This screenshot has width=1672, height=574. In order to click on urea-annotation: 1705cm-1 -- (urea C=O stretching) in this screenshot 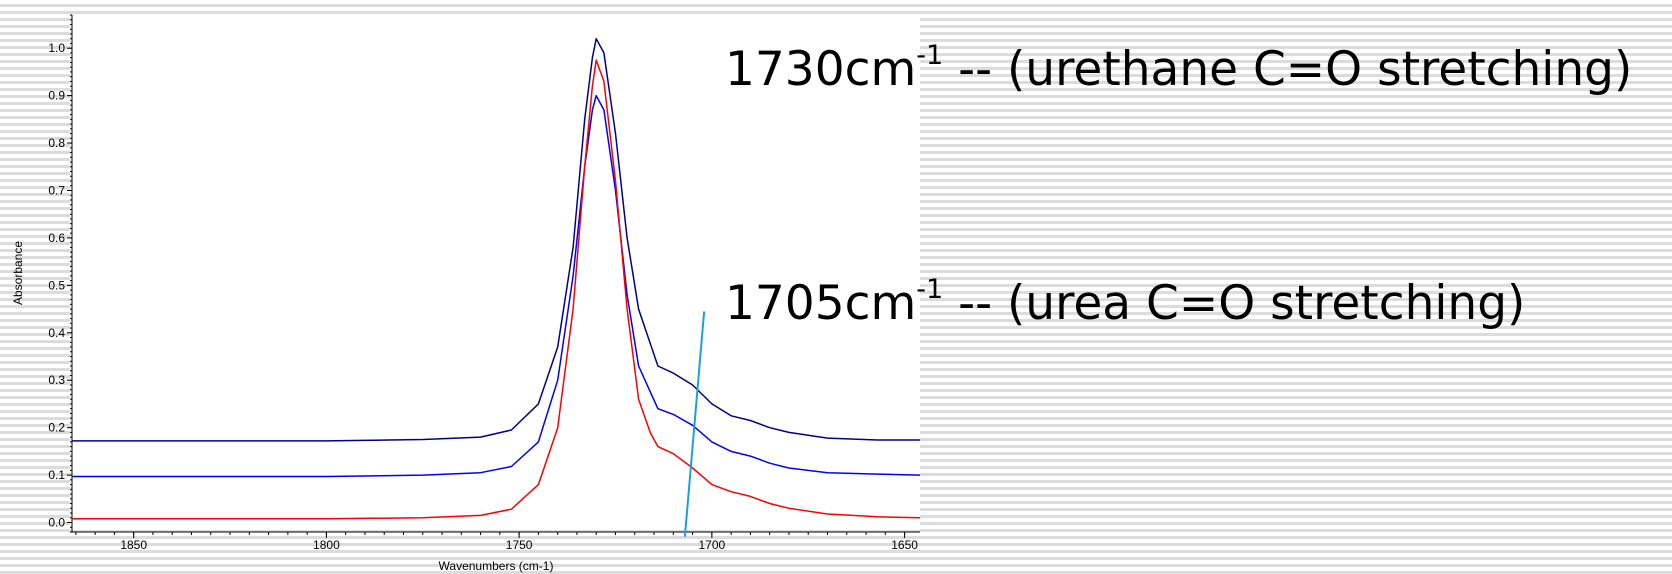, I will do `click(1125, 301)`.